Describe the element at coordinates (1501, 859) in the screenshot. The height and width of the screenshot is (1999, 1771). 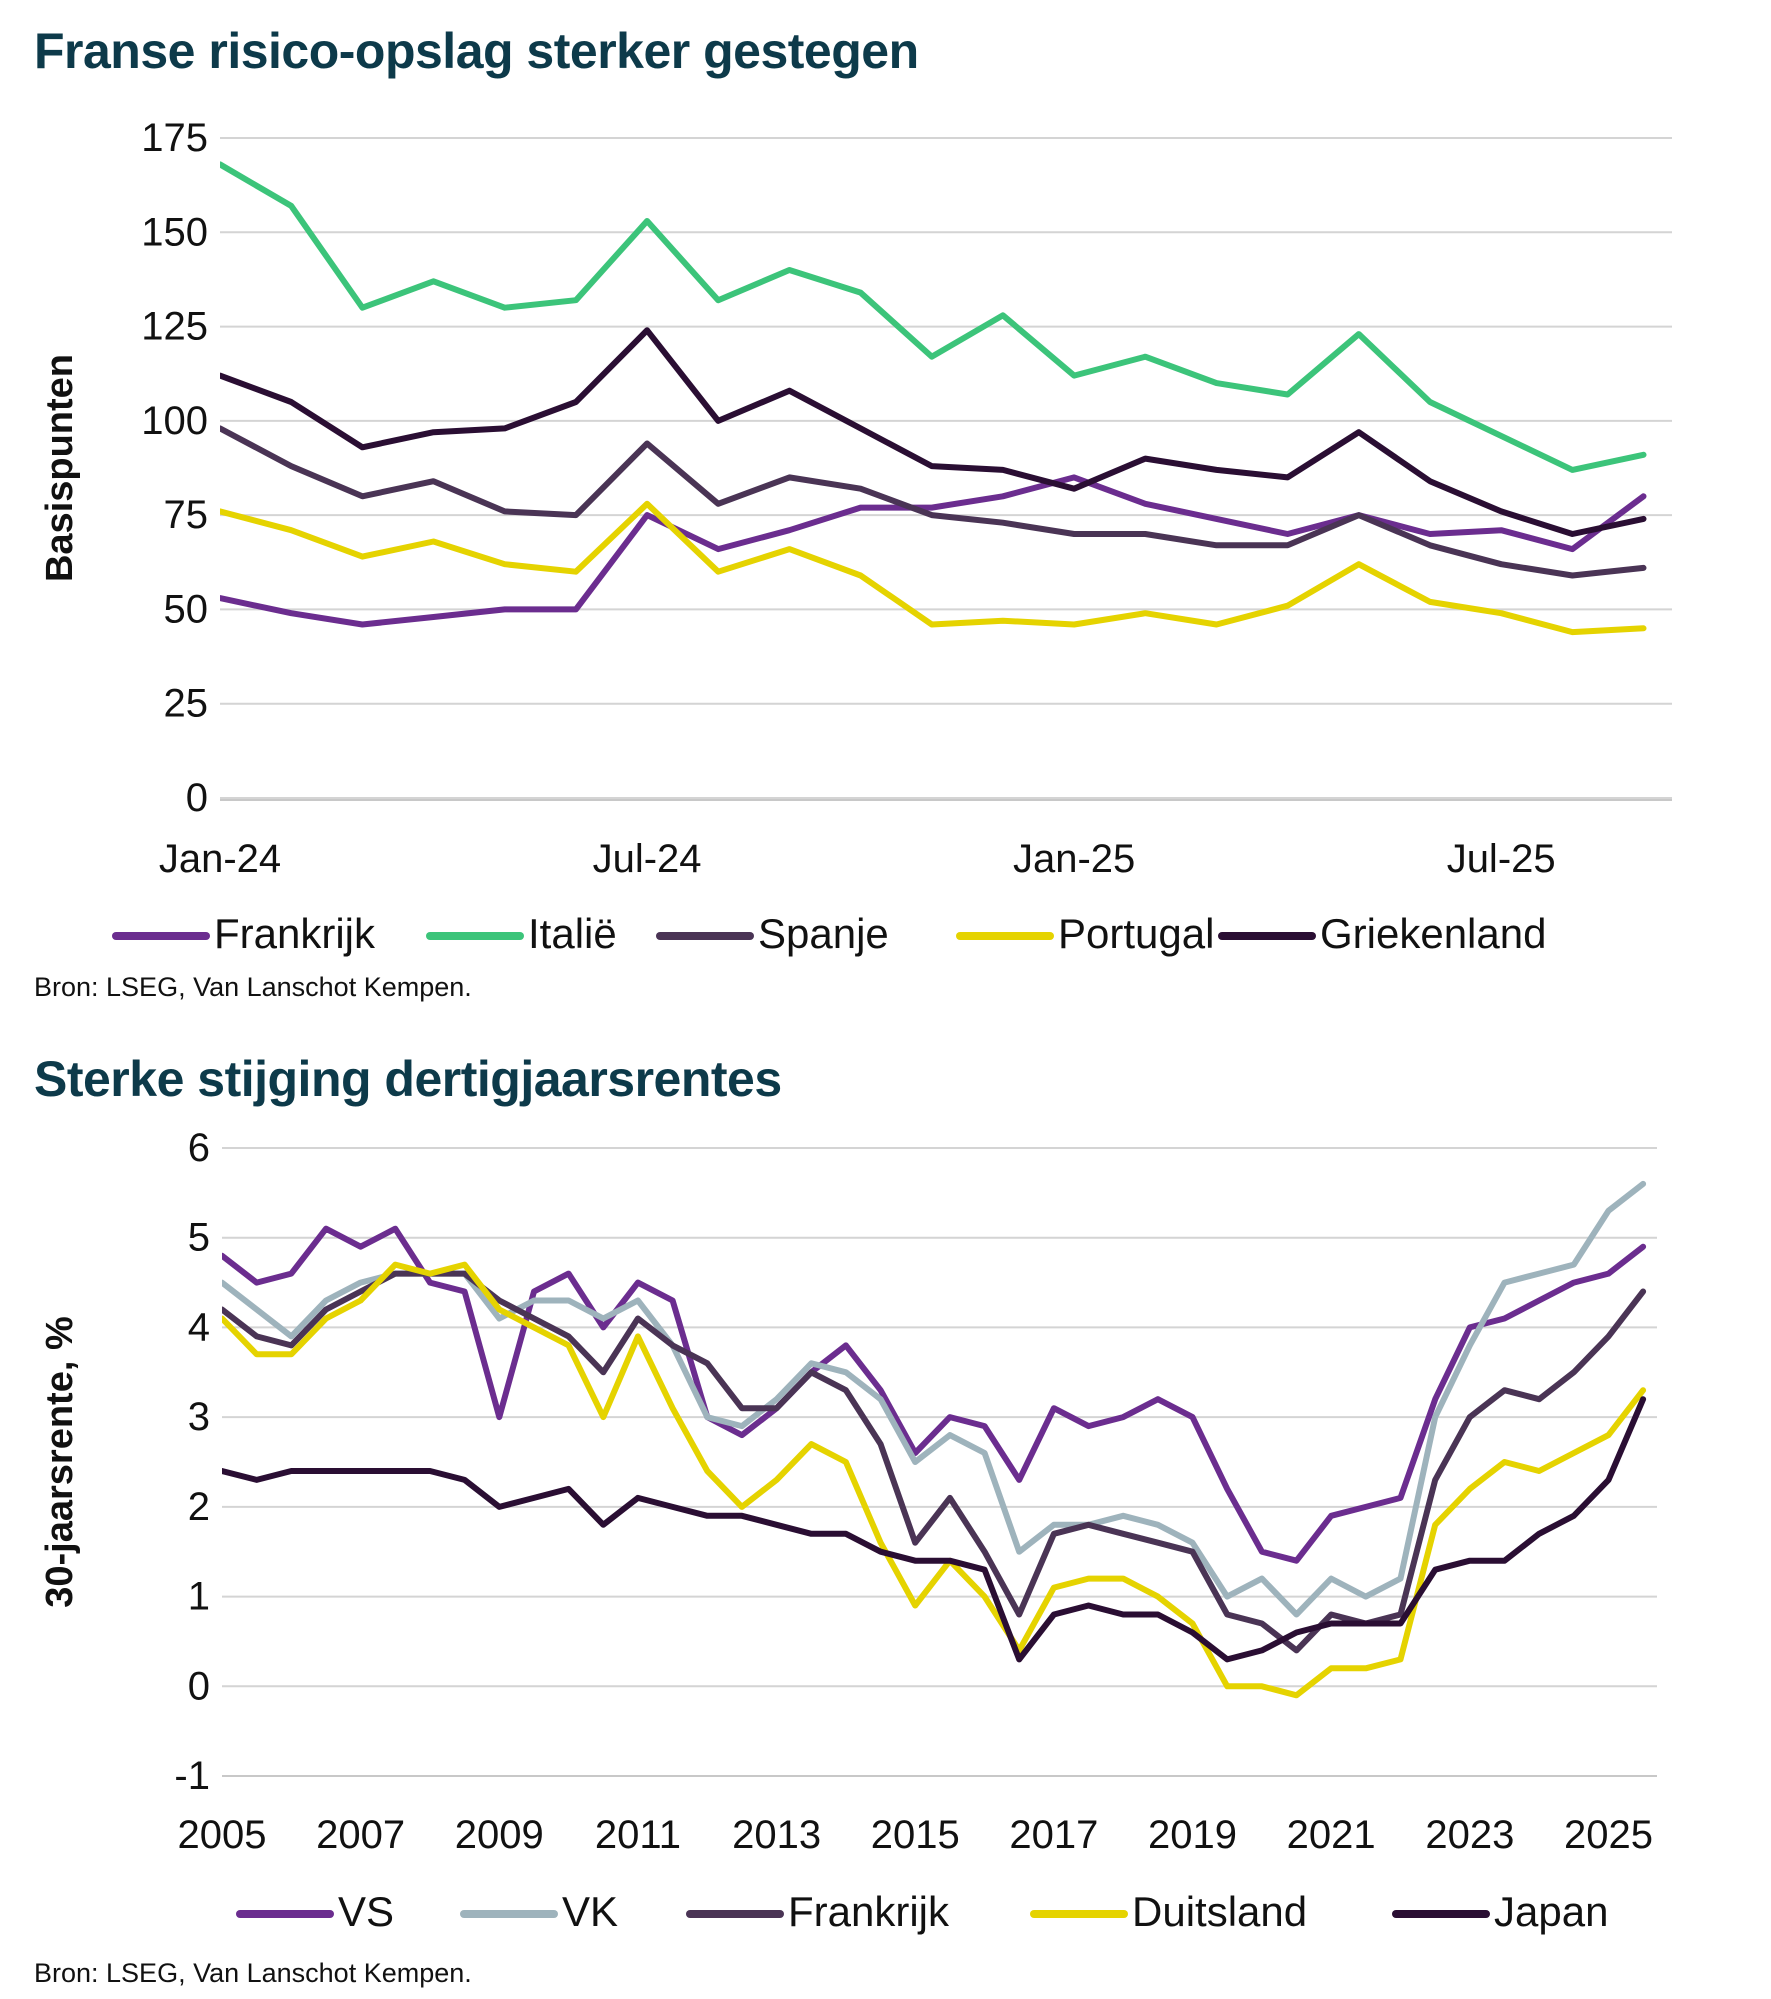
I see `x-tick-label: Jul-25` at that location.